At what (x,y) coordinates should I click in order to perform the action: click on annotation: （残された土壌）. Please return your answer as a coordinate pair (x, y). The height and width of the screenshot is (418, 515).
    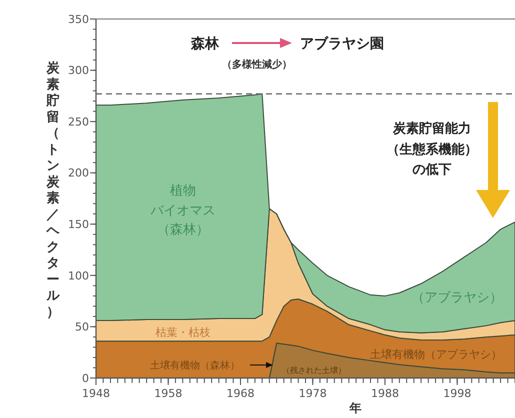
    Looking at the image, I should click on (314, 370).